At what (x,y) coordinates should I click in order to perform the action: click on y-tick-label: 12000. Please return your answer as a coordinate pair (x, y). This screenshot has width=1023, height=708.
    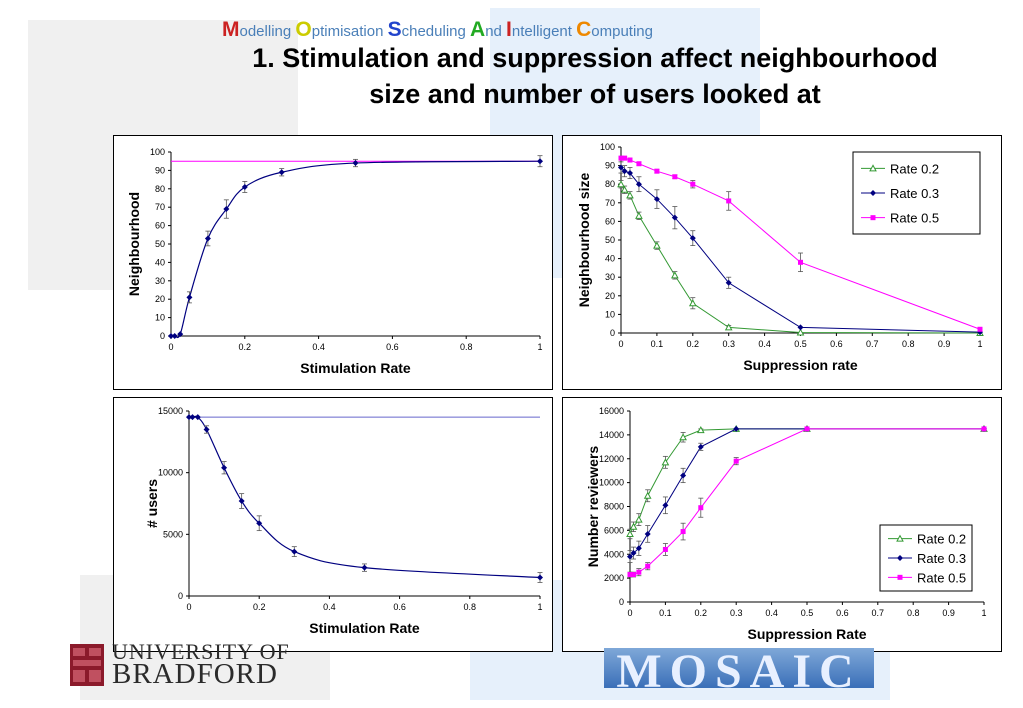
    Looking at the image, I should click on (611, 459).